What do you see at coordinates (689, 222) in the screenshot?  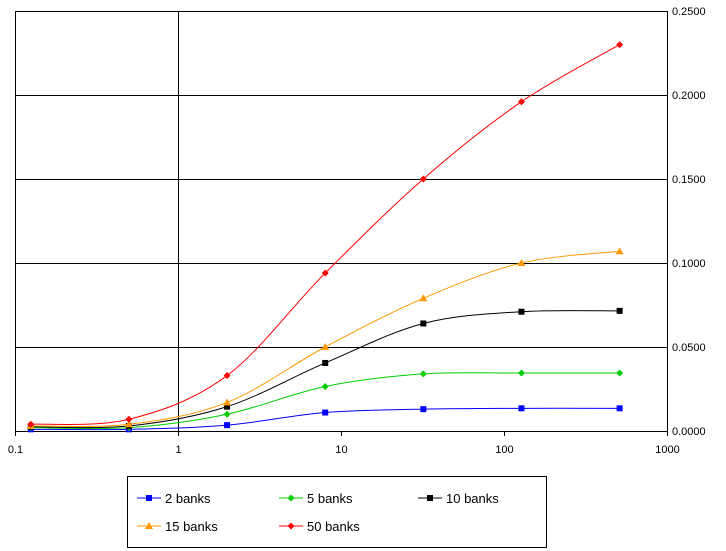 I see `y-tick-labels: 0.0000 0.0500 0.1000 0.1500 0.2000 0.2500` at bounding box center [689, 222].